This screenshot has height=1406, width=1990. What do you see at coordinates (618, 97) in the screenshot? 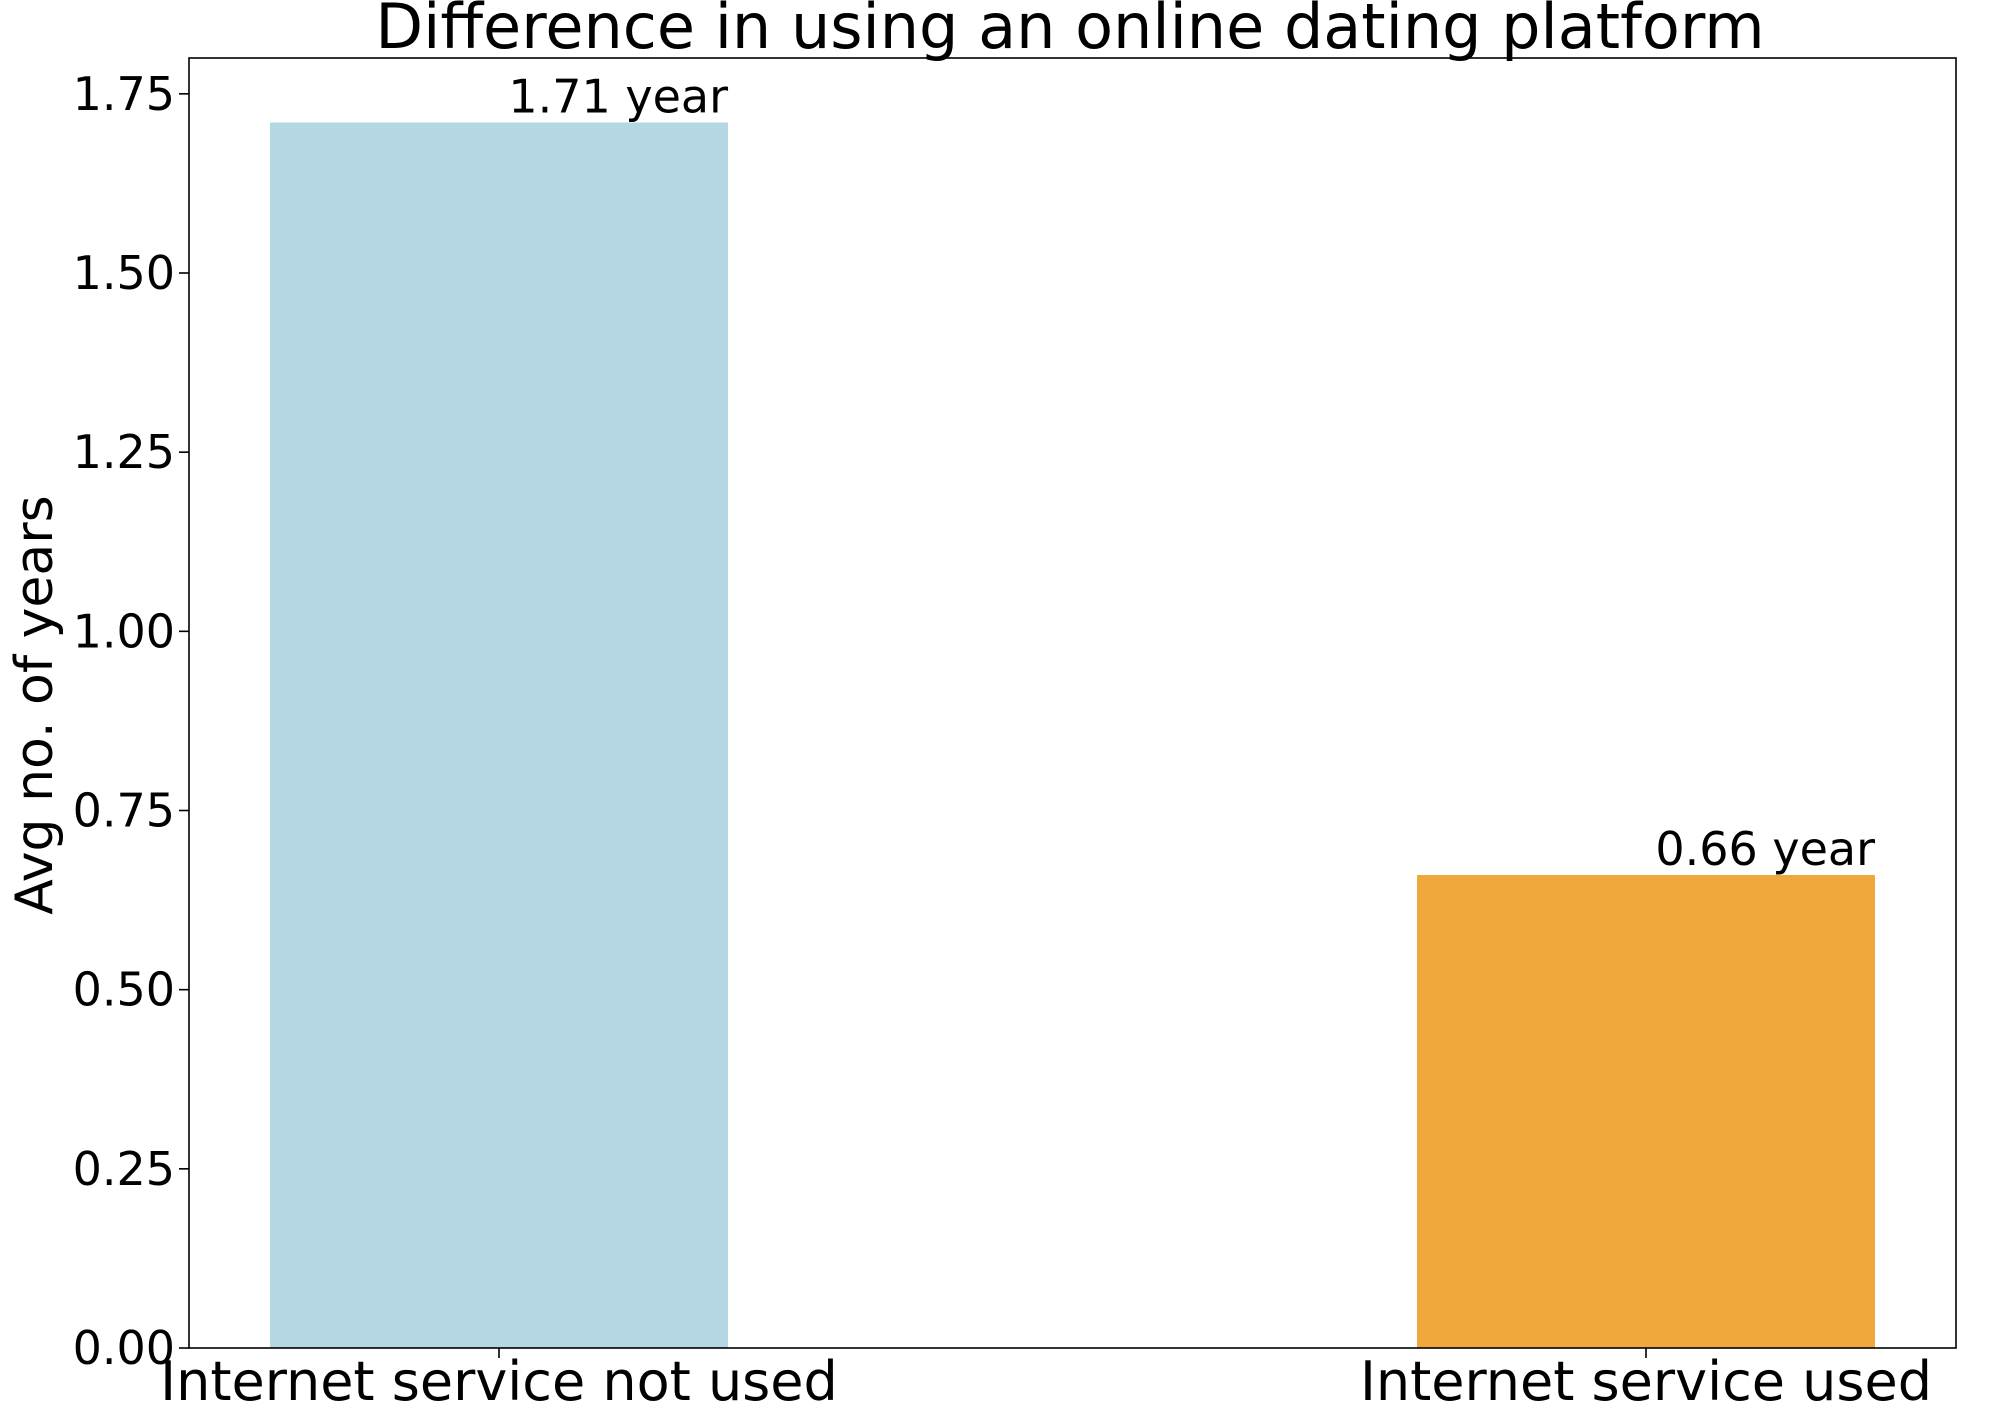
I see `bar-data-label: 1.71 year` at bounding box center [618, 97].